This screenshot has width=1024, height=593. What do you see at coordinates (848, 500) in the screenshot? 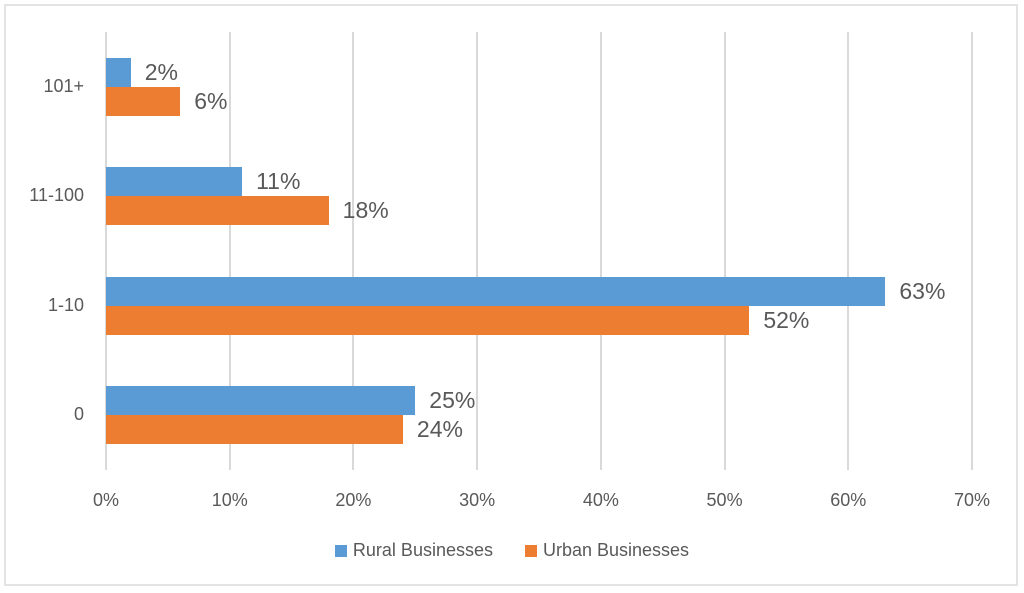
I see `x-tick-label: 60%` at bounding box center [848, 500].